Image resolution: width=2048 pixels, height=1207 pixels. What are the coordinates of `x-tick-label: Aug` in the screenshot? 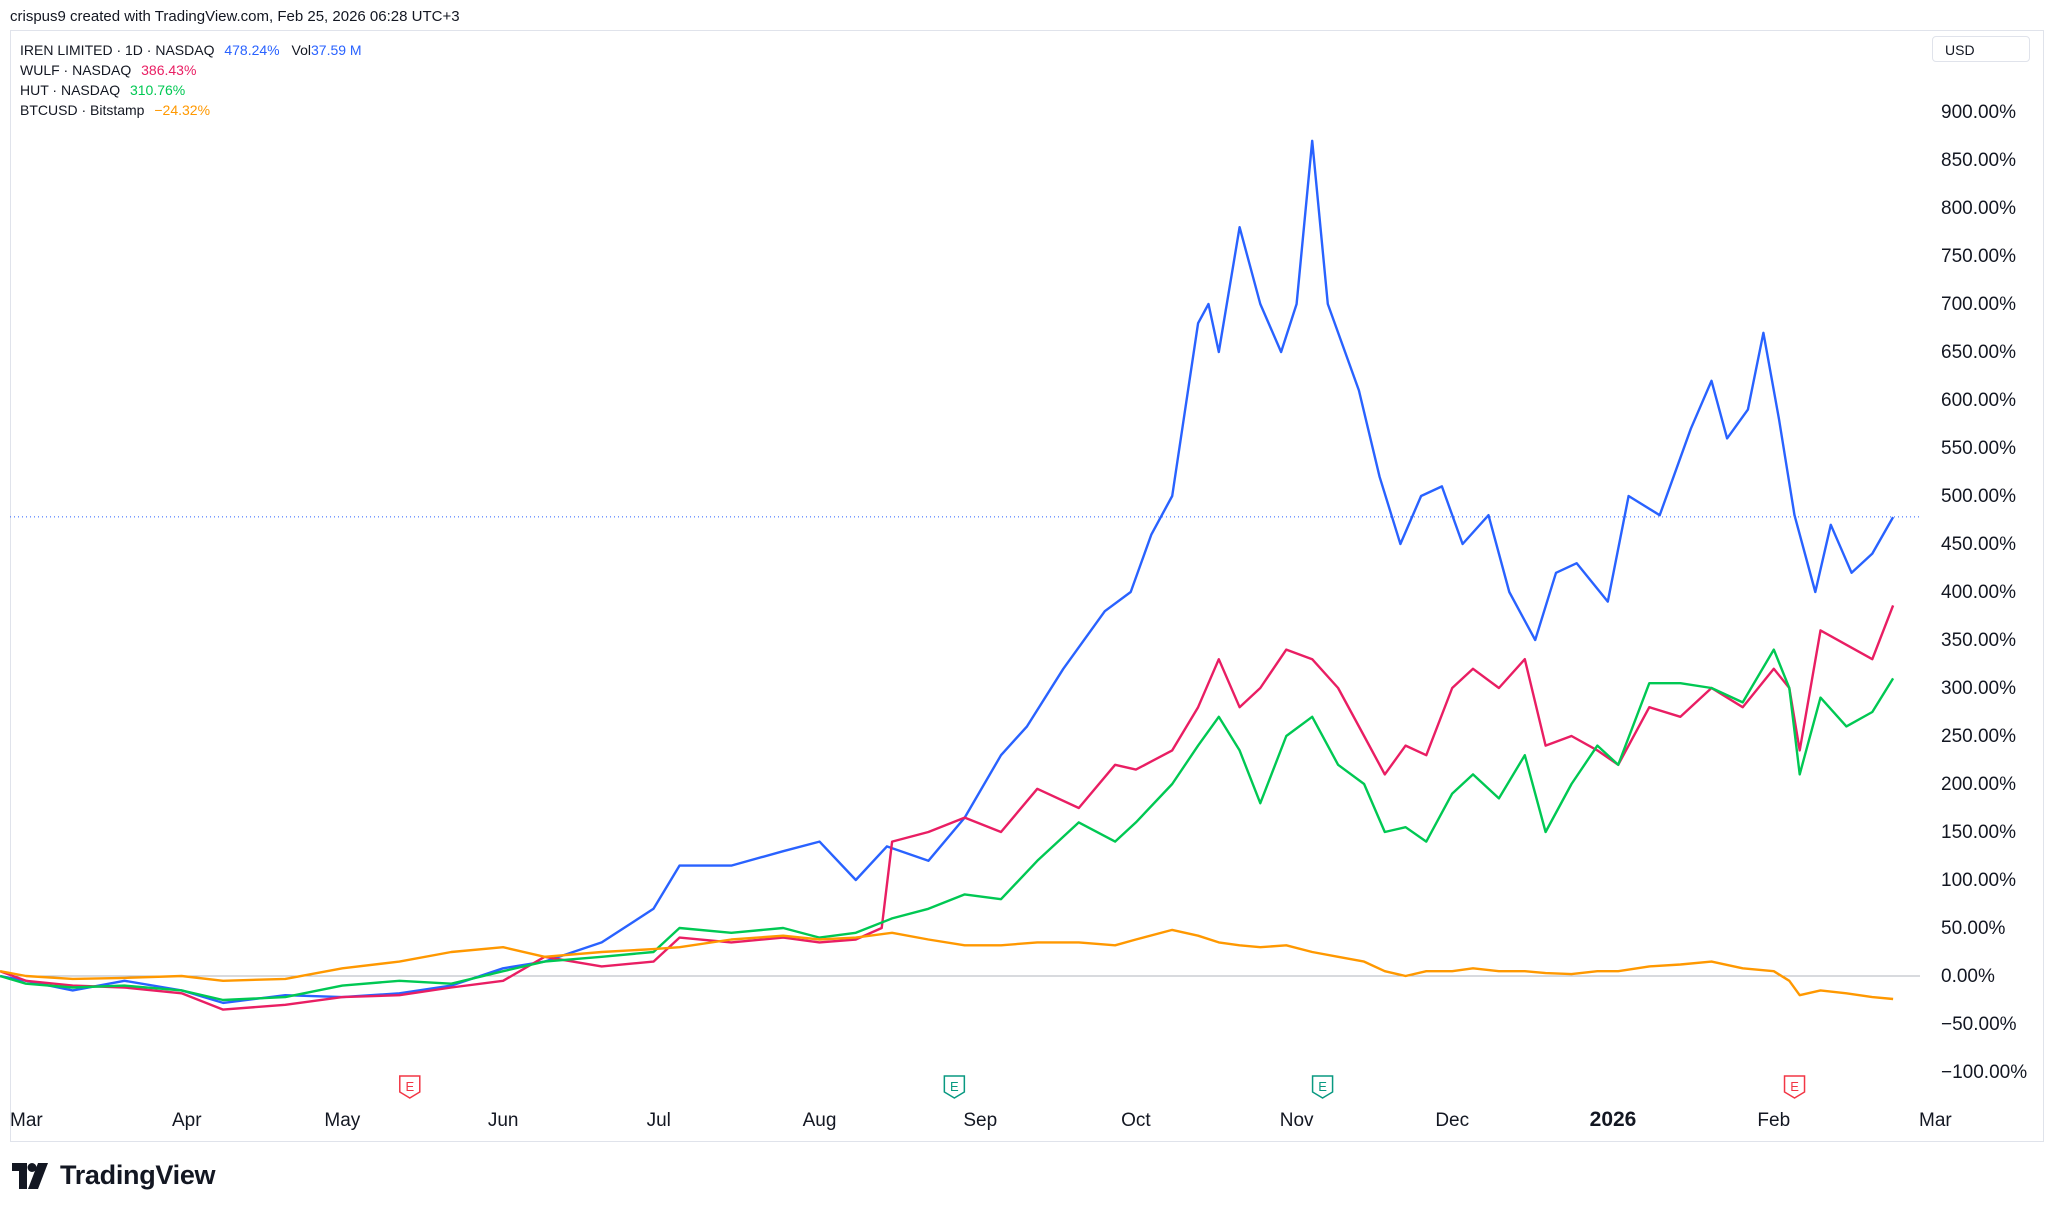 It's located at (820, 1120).